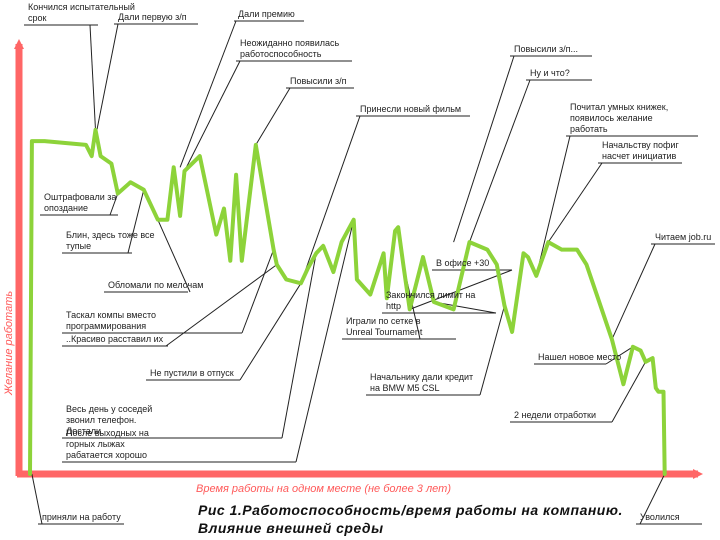 Image resolution: width=720 pixels, height=540 pixels. Describe the element at coordinates (110, 240) in the screenshot. I see `annotation-label: Блин, здесь тоже все тупые` at that location.